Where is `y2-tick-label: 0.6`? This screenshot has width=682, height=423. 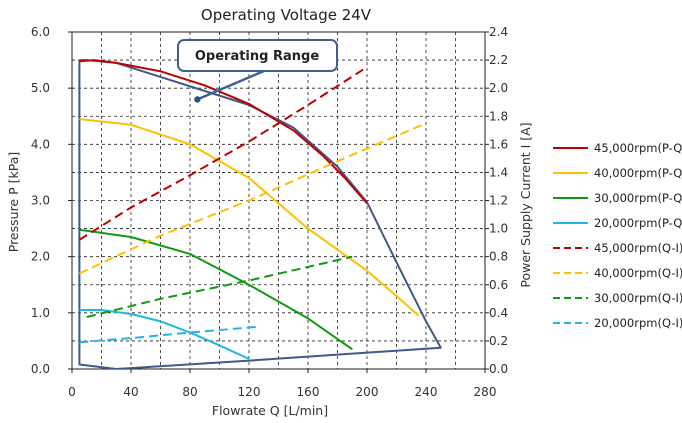 y2-tick-label: 0.6 is located at coordinates (498, 285).